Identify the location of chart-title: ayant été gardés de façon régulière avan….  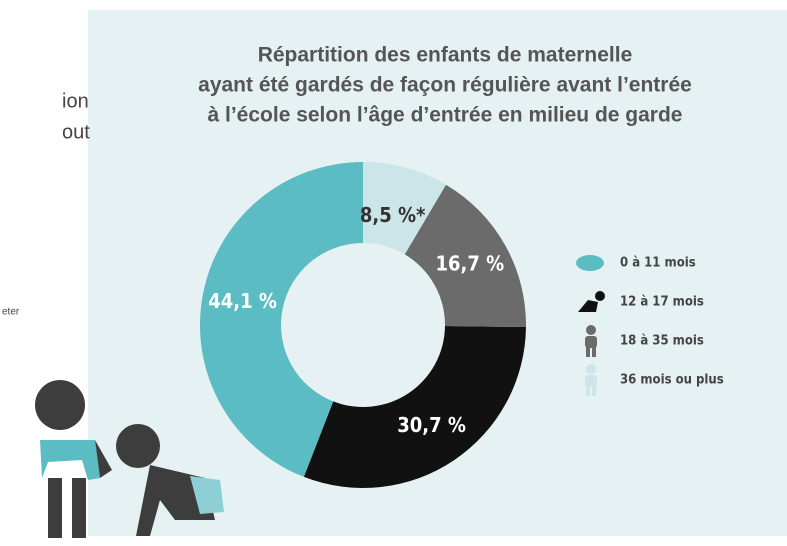
(445, 85).